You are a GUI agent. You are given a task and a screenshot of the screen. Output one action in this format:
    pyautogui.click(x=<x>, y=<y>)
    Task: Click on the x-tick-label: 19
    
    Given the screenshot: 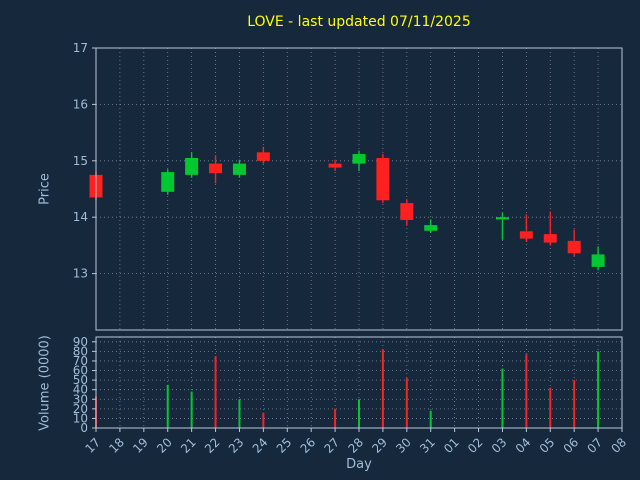 What is the action you would take?
    pyautogui.click(x=140, y=445)
    